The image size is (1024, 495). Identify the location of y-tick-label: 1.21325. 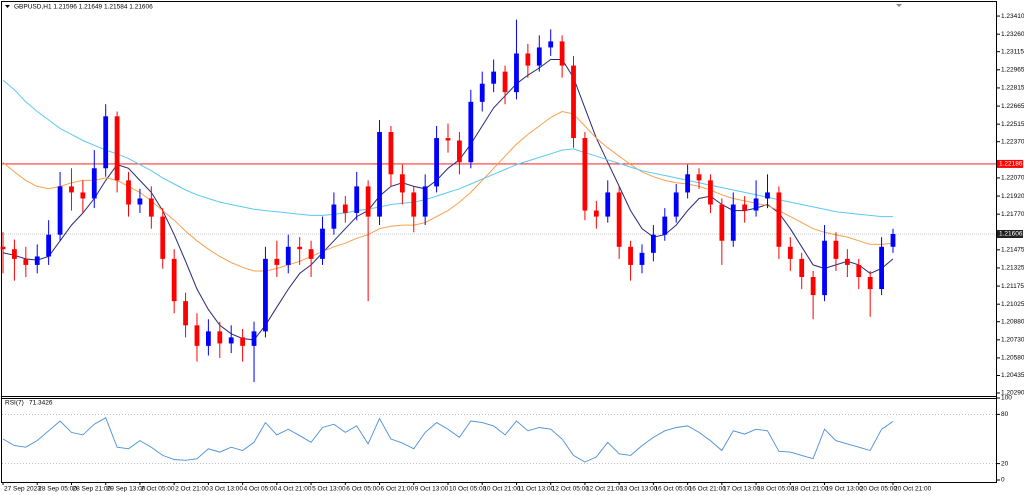
(1012, 268).